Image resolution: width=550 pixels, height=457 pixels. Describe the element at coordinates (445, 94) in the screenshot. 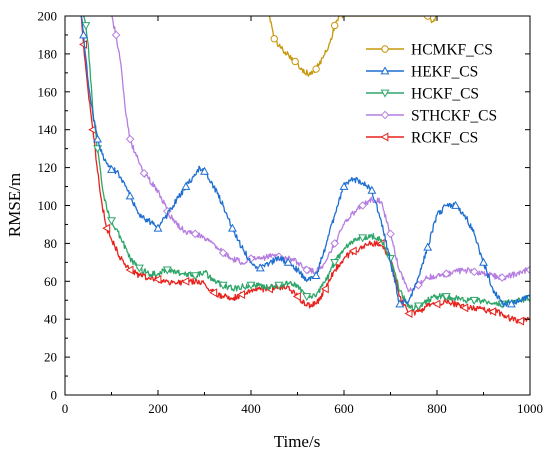

I see `legend-label-hckf-cs: HCKF_CS` at that location.